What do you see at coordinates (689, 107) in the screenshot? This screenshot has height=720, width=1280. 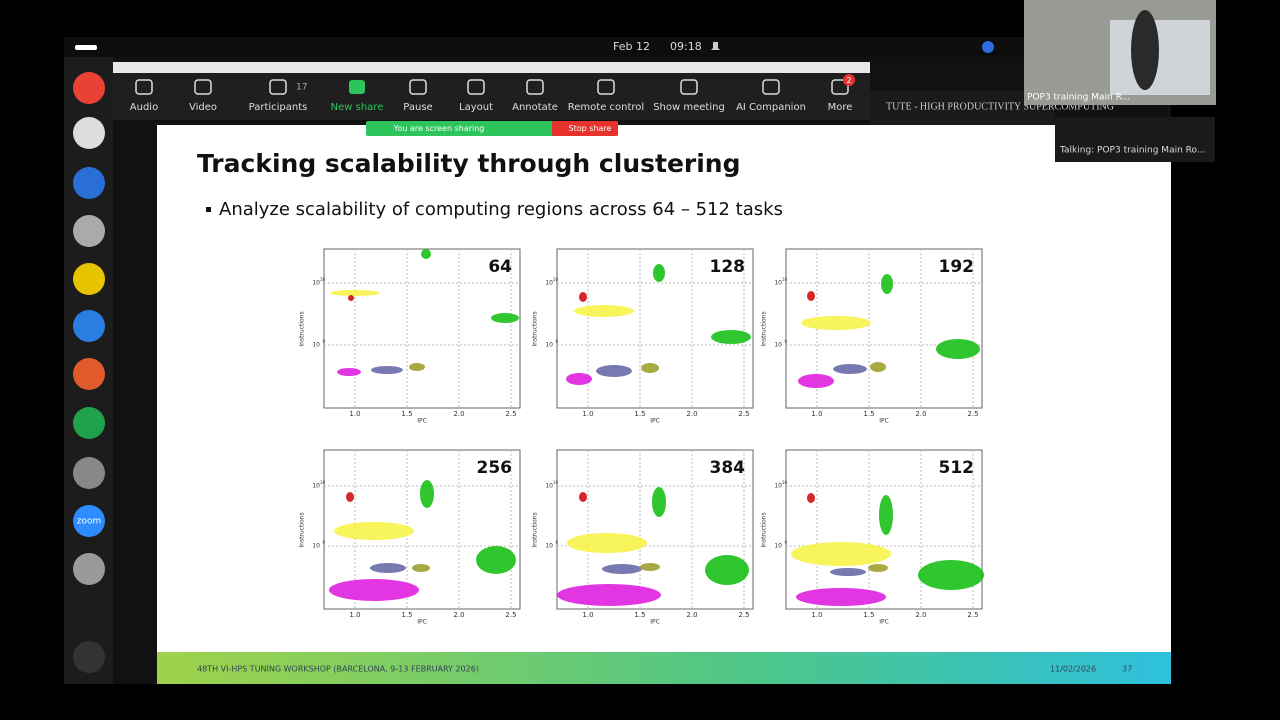 I see `toolbar-label: Show meeting` at bounding box center [689, 107].